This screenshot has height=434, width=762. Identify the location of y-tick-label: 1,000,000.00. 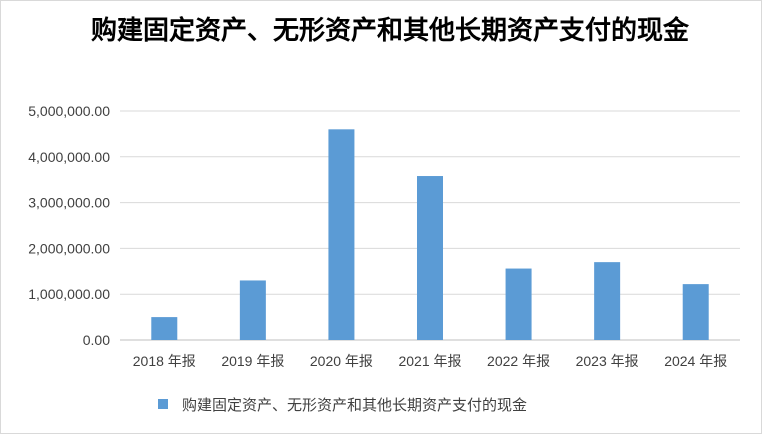
(69, 294).